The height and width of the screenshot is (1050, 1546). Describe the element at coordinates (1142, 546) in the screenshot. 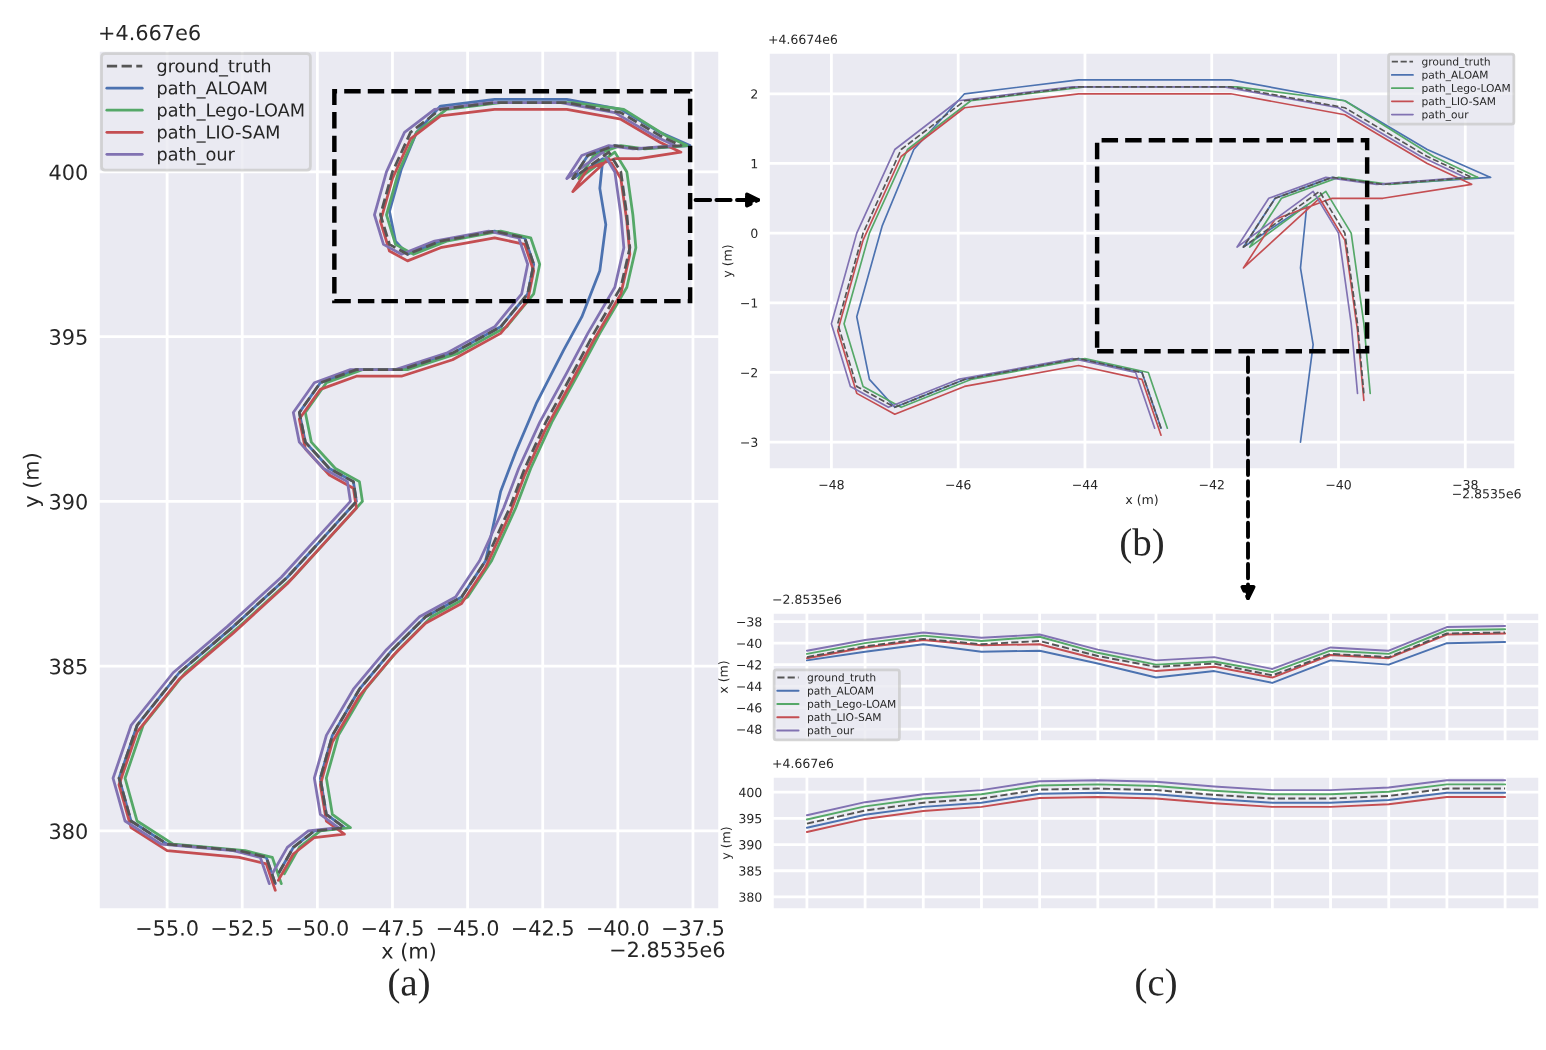

I see `text: (b)` at that location.